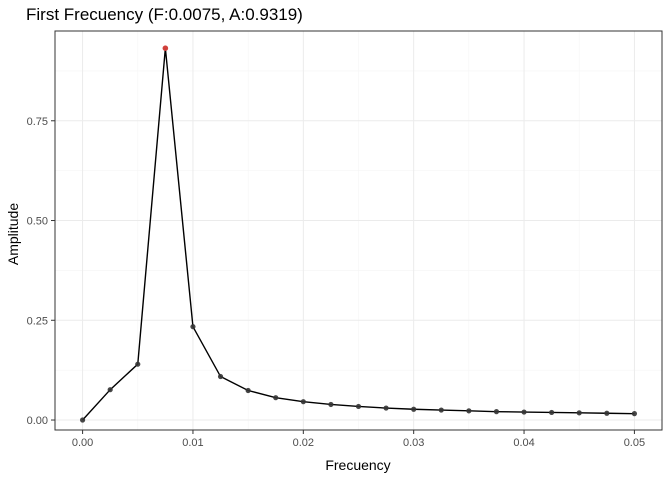  What do you see at coordinates (357, 465) in the screenshot?
I see `x-axis-title: Frecuency` at bounding box center [357, 465].